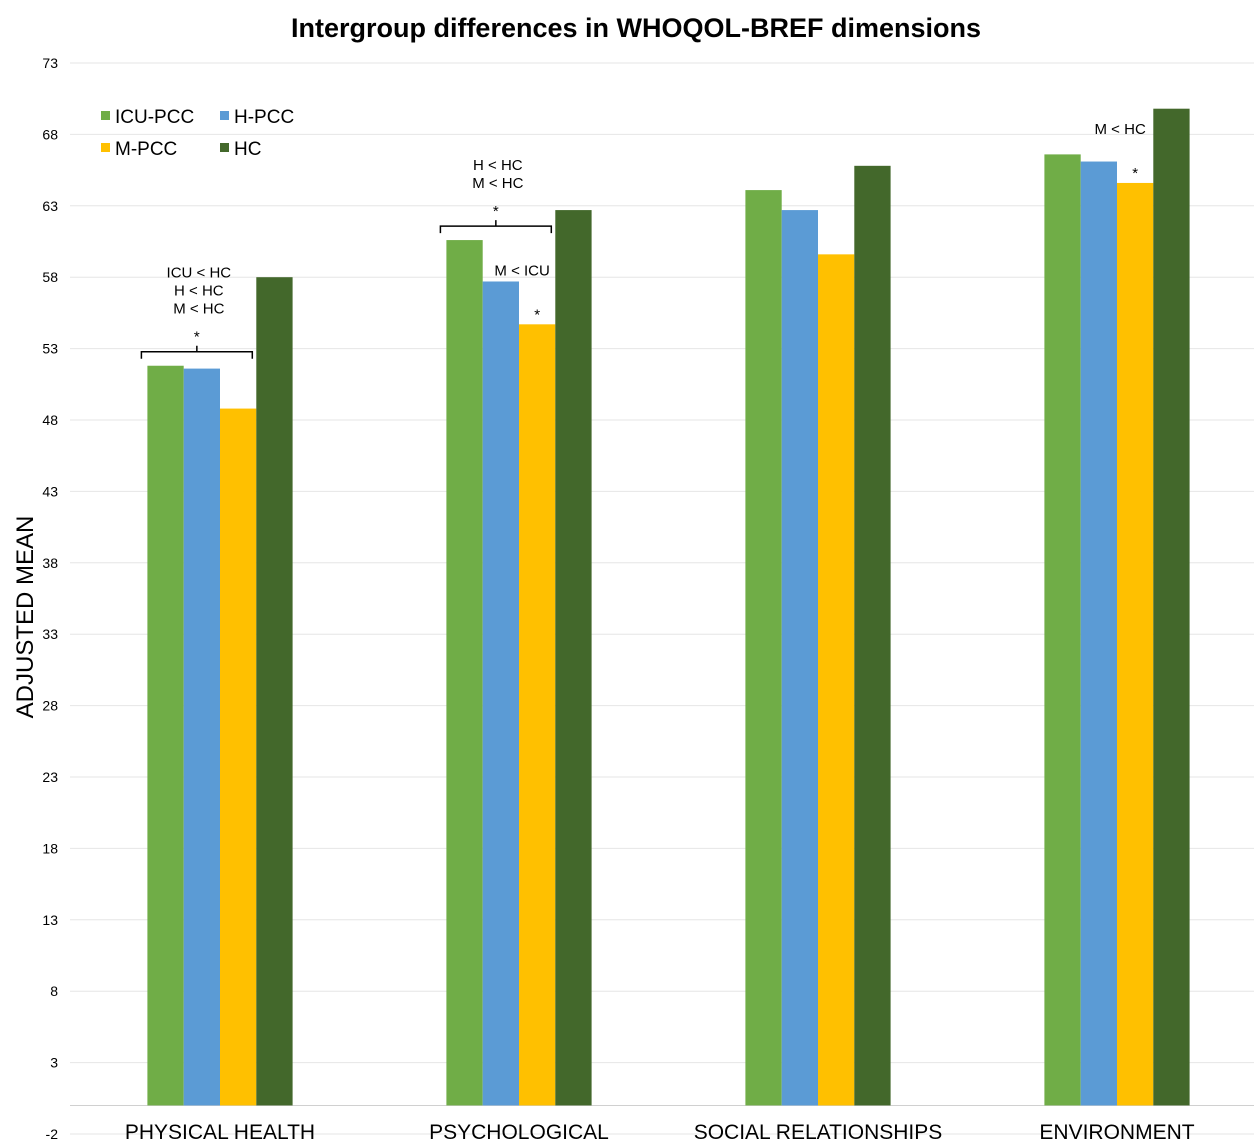  What do you see at coordinates (50, 420) in the screenshot?
I see `y-tick-label: 48` at bounding box center [50, 420].